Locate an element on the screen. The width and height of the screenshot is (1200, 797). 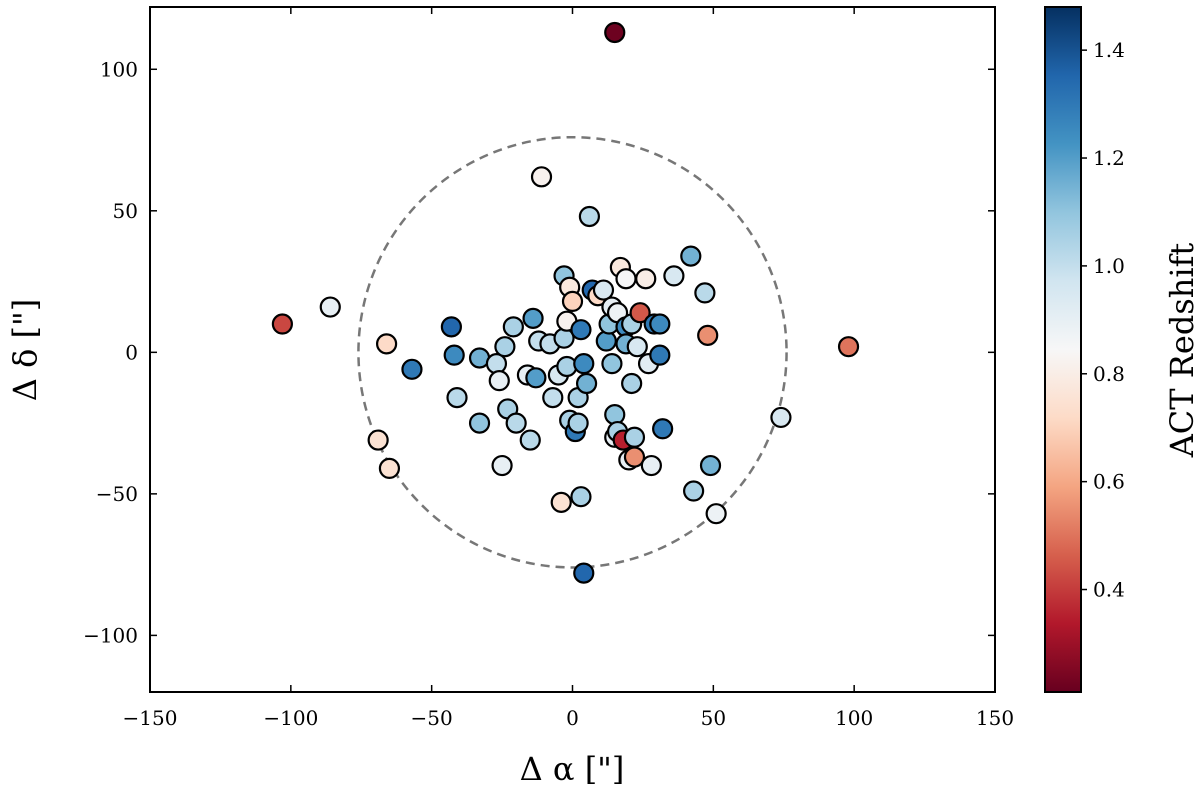
x-tick-label: −100 is located at coordinates (290, 718).